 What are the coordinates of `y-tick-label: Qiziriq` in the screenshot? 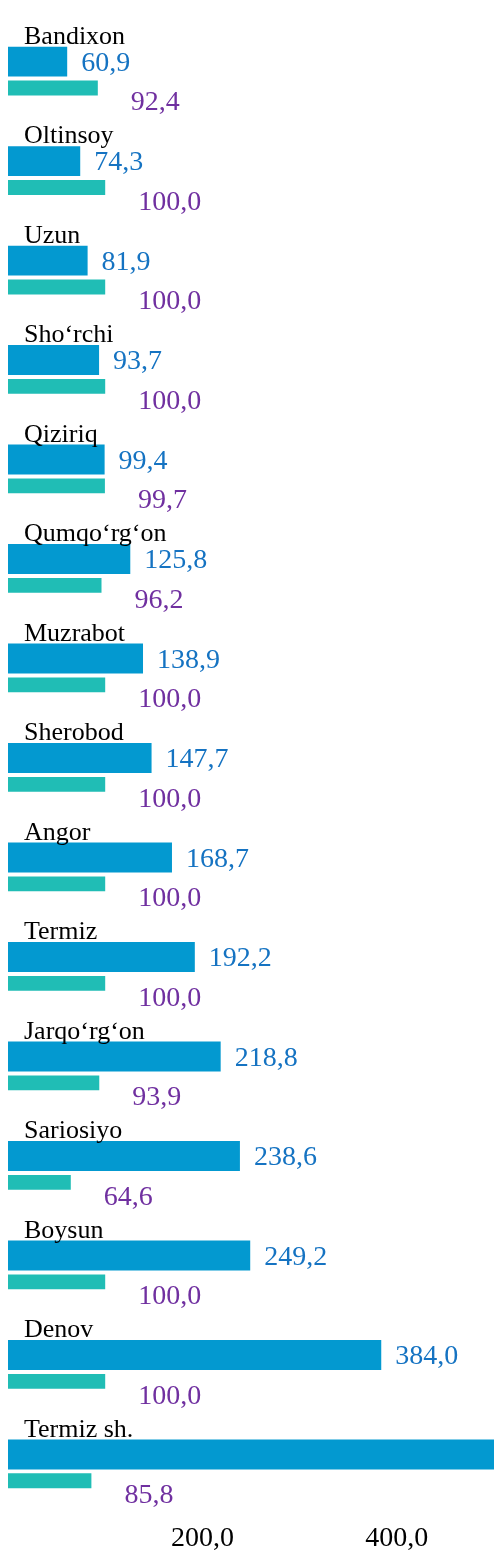 It's located at (61, 433).